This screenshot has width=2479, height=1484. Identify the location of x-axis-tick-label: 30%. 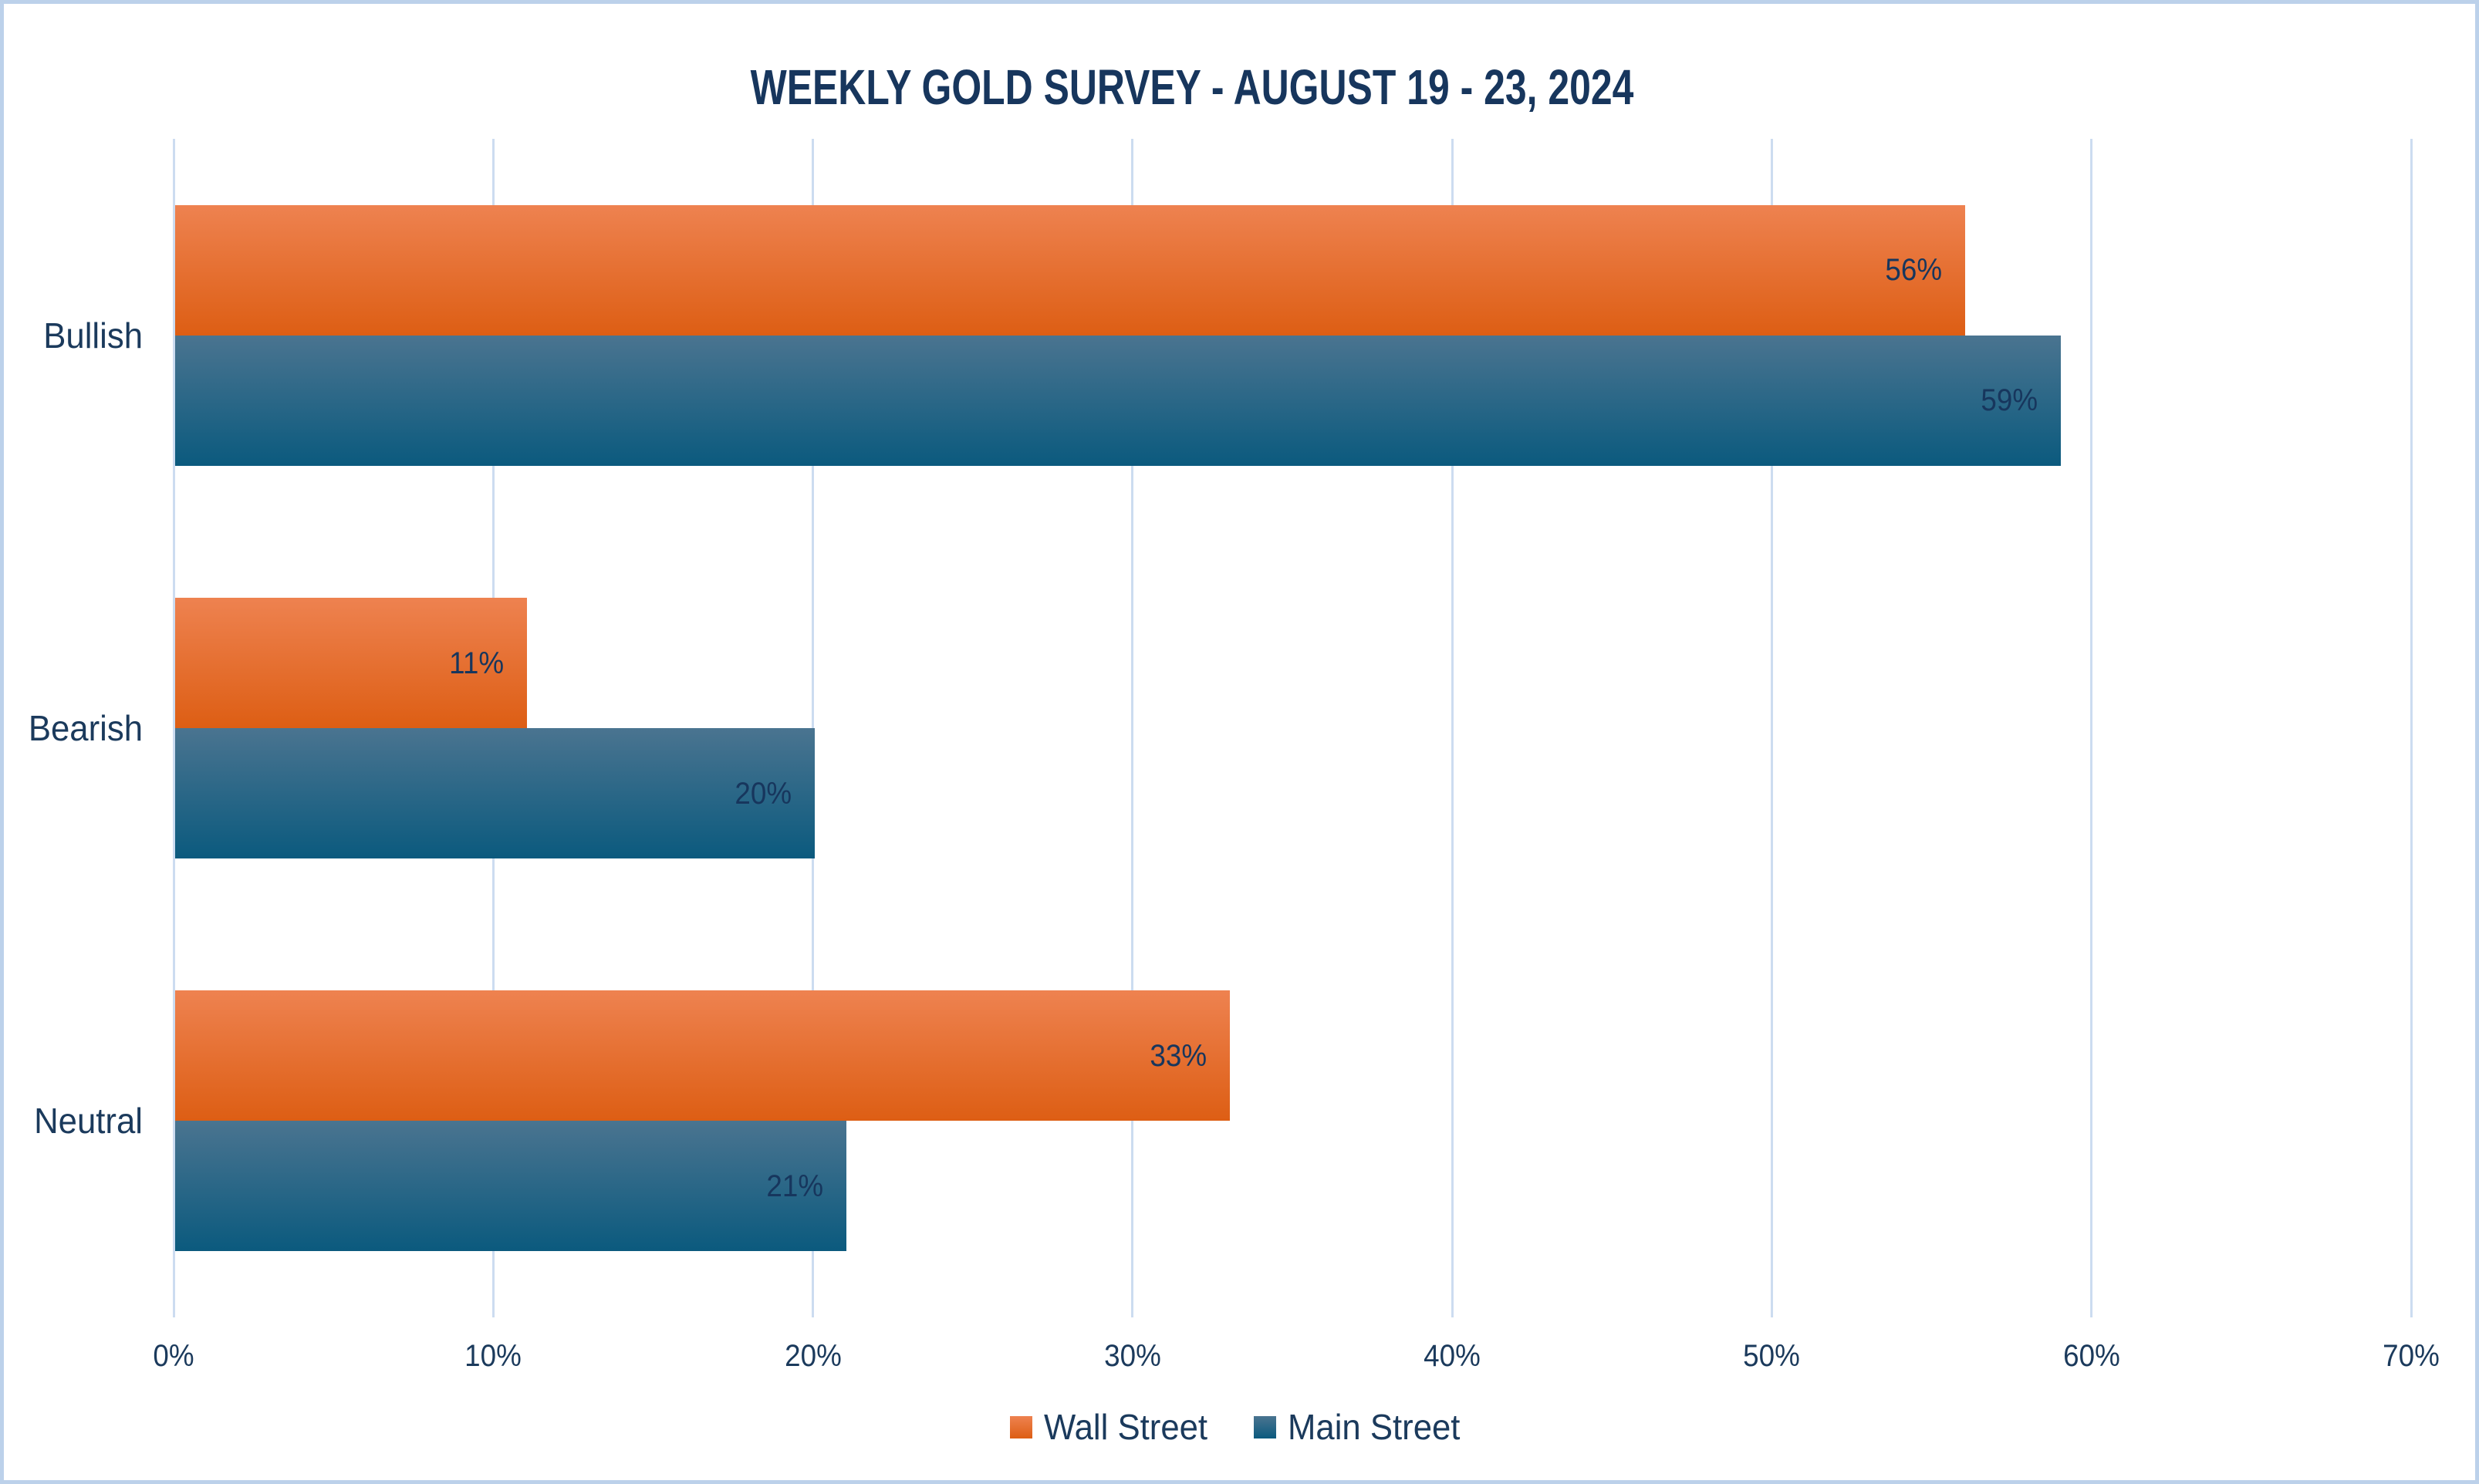
(1132, 1356).